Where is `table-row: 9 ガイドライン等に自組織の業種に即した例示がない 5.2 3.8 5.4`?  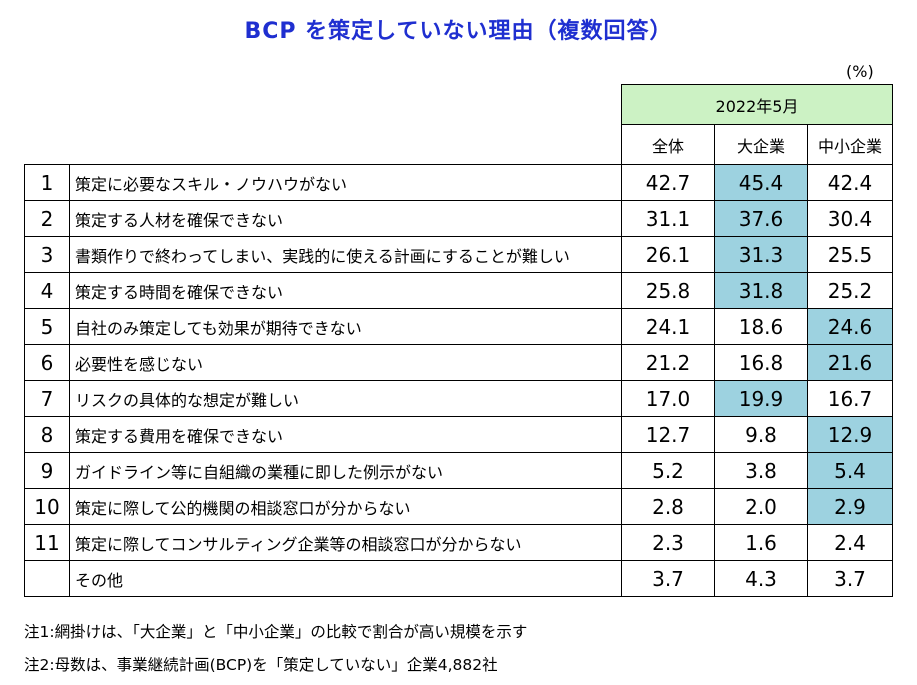 table-row: 9 ガイドライン等に自組織の業種に即した例示がない 5.2 3.8 5.4 is located at coordinates (458, 470).